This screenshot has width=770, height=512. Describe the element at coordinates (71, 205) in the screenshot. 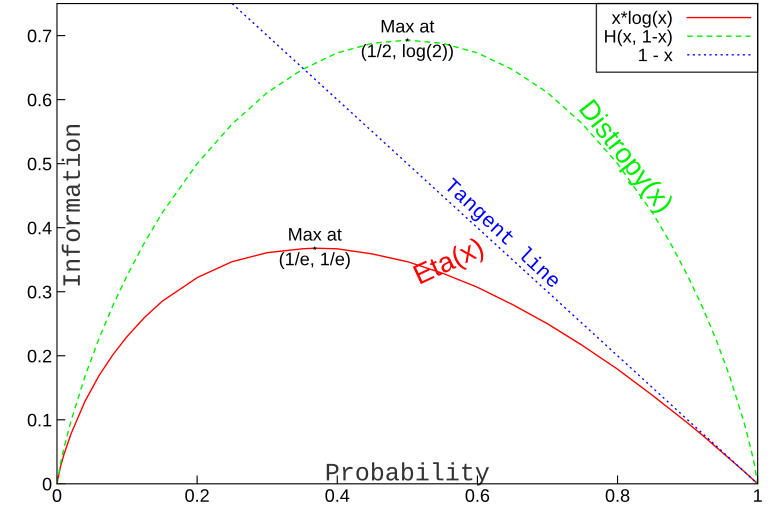

I see `y-axis-title: Information` at that location.